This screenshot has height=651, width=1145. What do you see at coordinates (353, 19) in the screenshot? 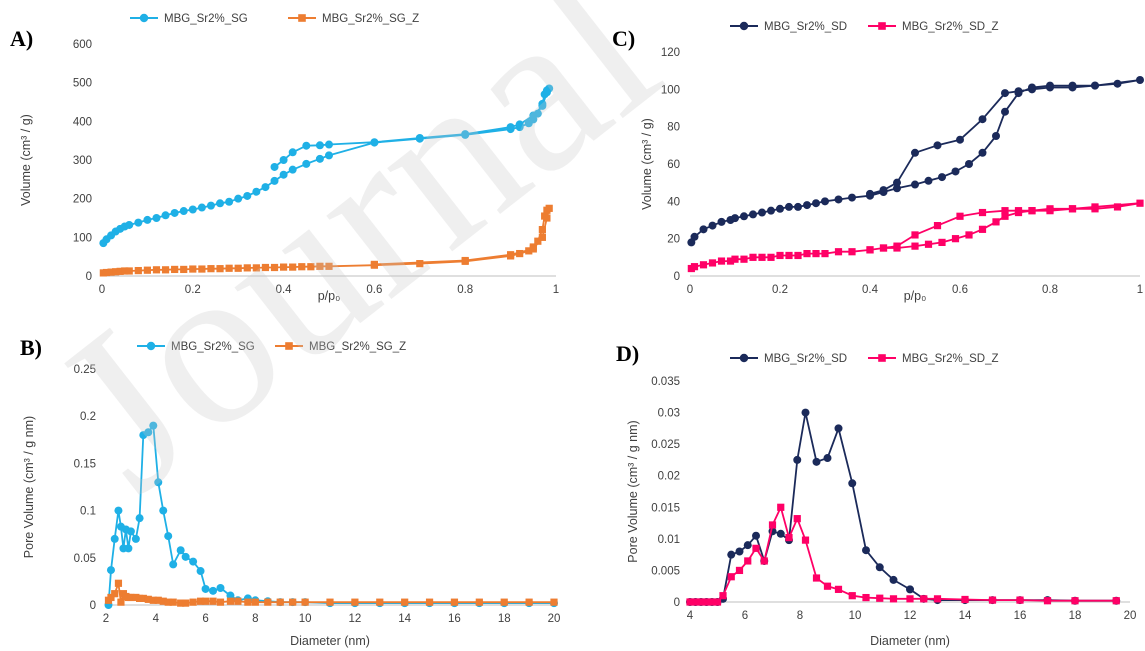
I see `legend-entry: MBG_Sr2%_SG_Z` at bounding box center [353, 19].